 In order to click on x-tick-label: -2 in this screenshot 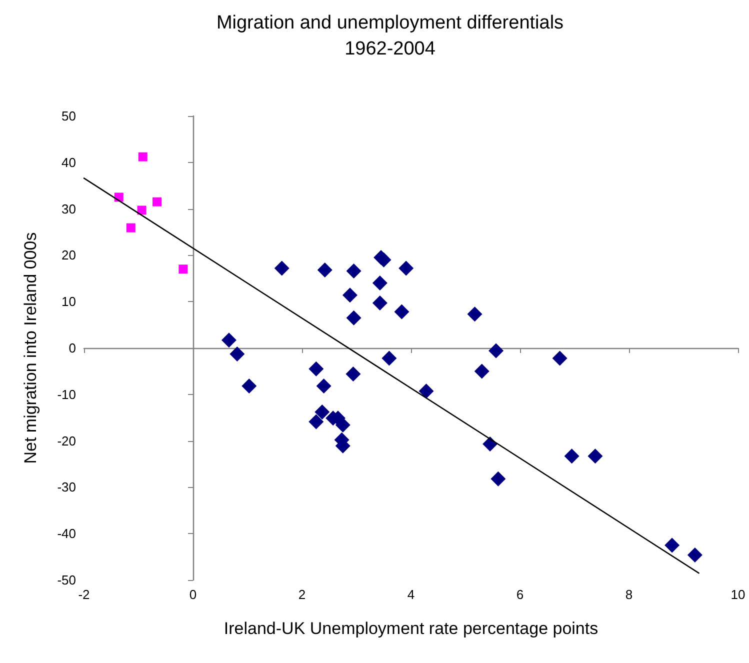, I will do `click(84, 594)`.